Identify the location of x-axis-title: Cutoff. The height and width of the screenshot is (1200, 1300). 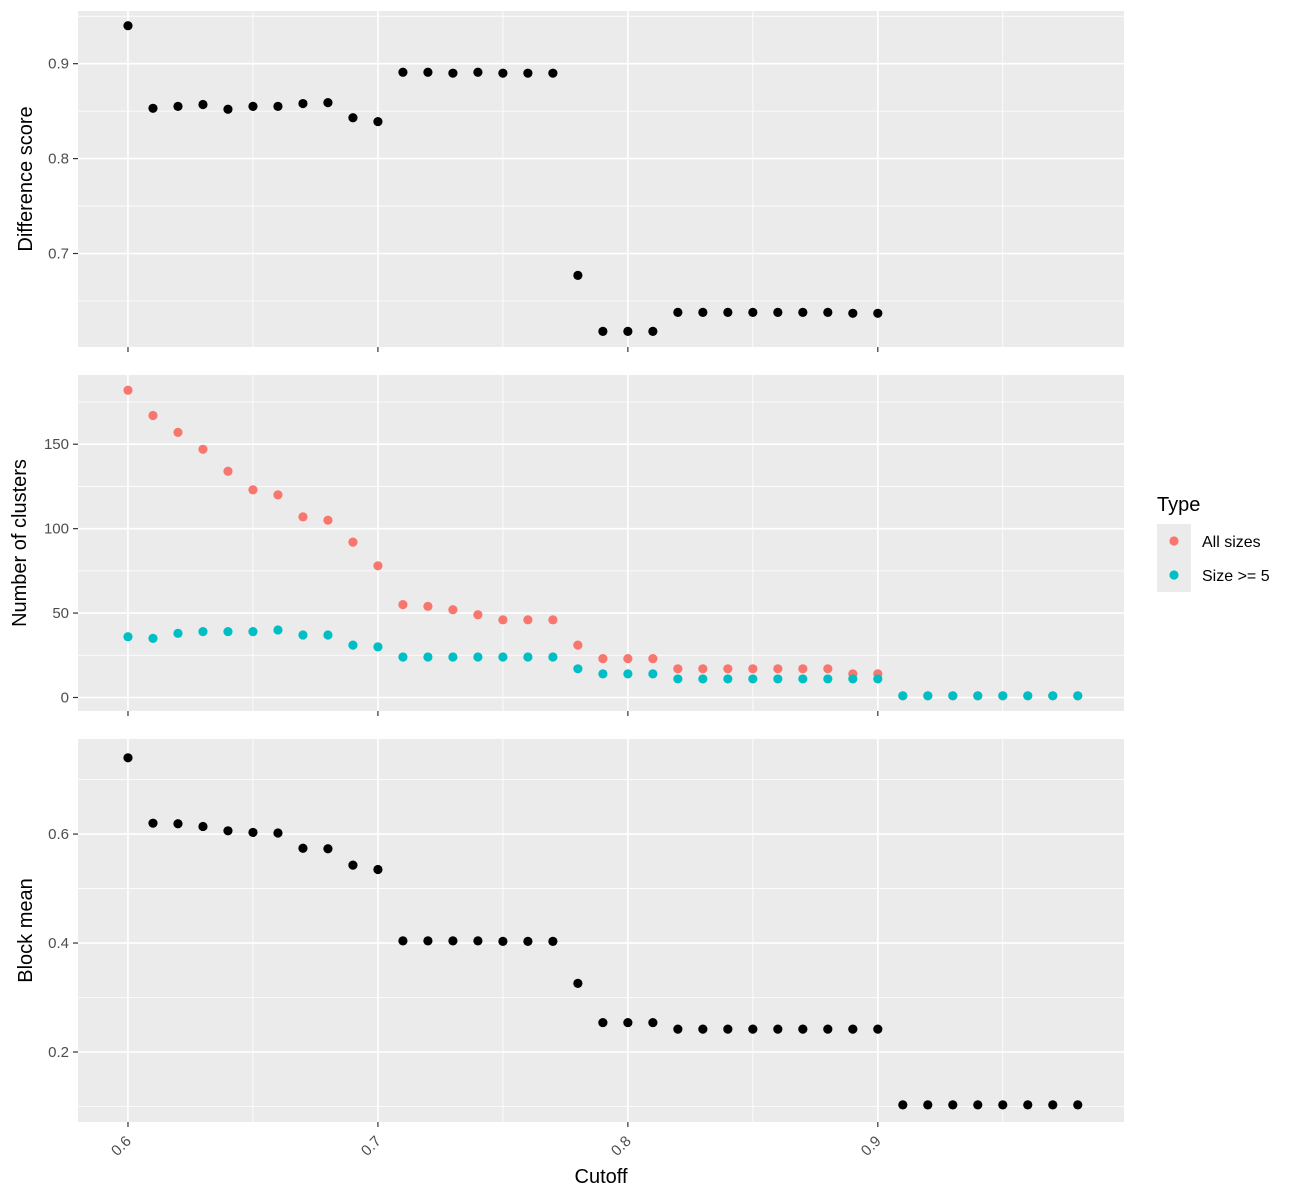
(601, 1177).